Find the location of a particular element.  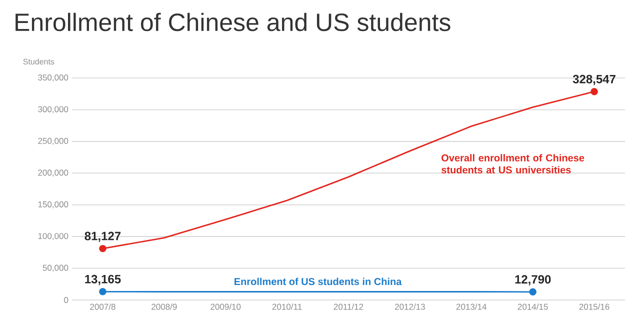

x-tick-label: 2015/16 is located at coordinates (594, 307).